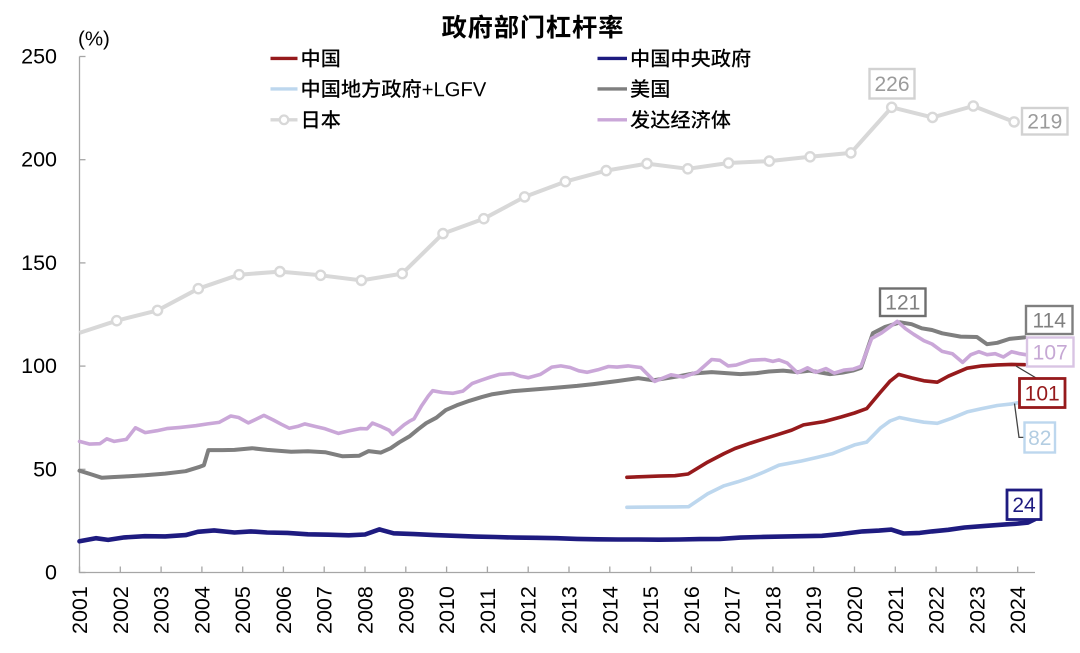 Image resolution: width=1080 pixels, height=653 pixels. I want to click on svg-text: 226, so click(891, 84).